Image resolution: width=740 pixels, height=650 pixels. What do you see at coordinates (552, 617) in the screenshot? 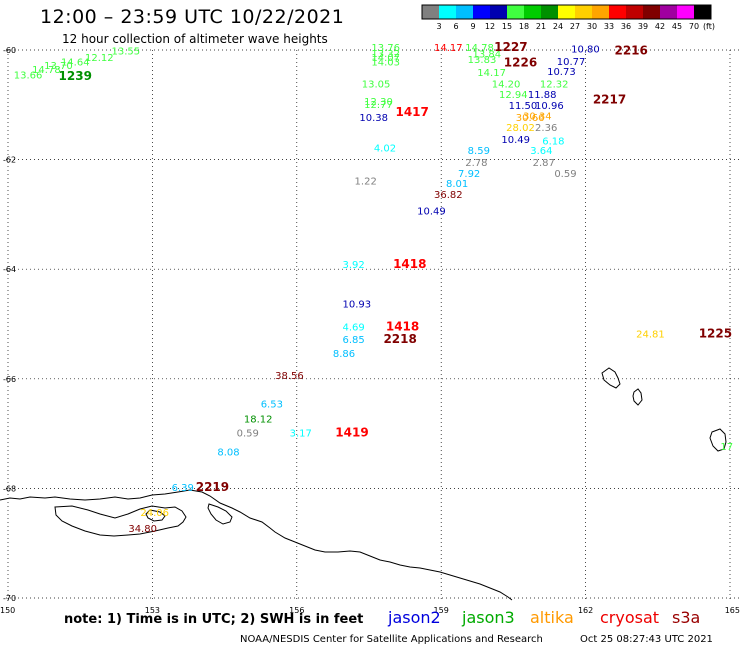
I see `sat-altika: altika` at bounding box center [552, 617].